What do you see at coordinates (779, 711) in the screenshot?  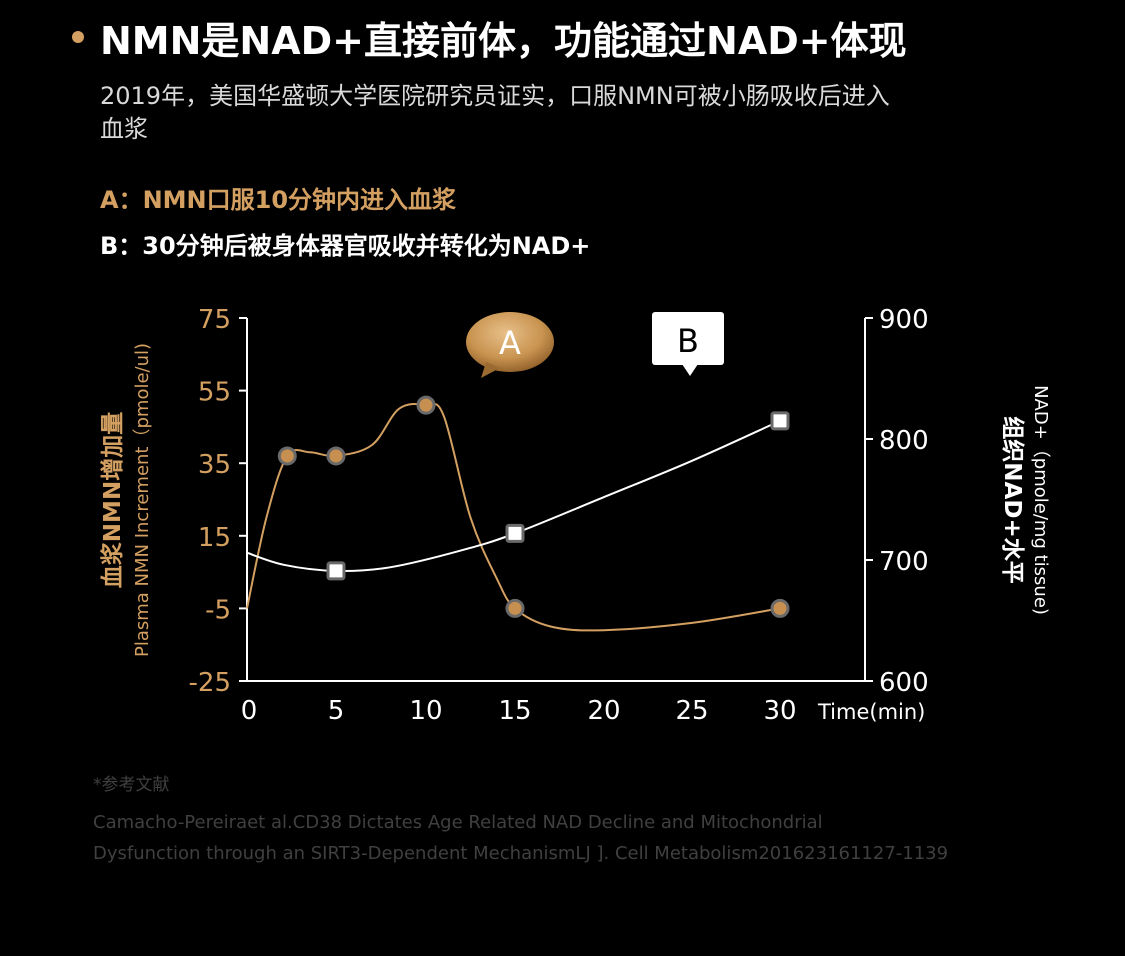 I see `x-tick-label: 30` at bounding box center [779, 711].